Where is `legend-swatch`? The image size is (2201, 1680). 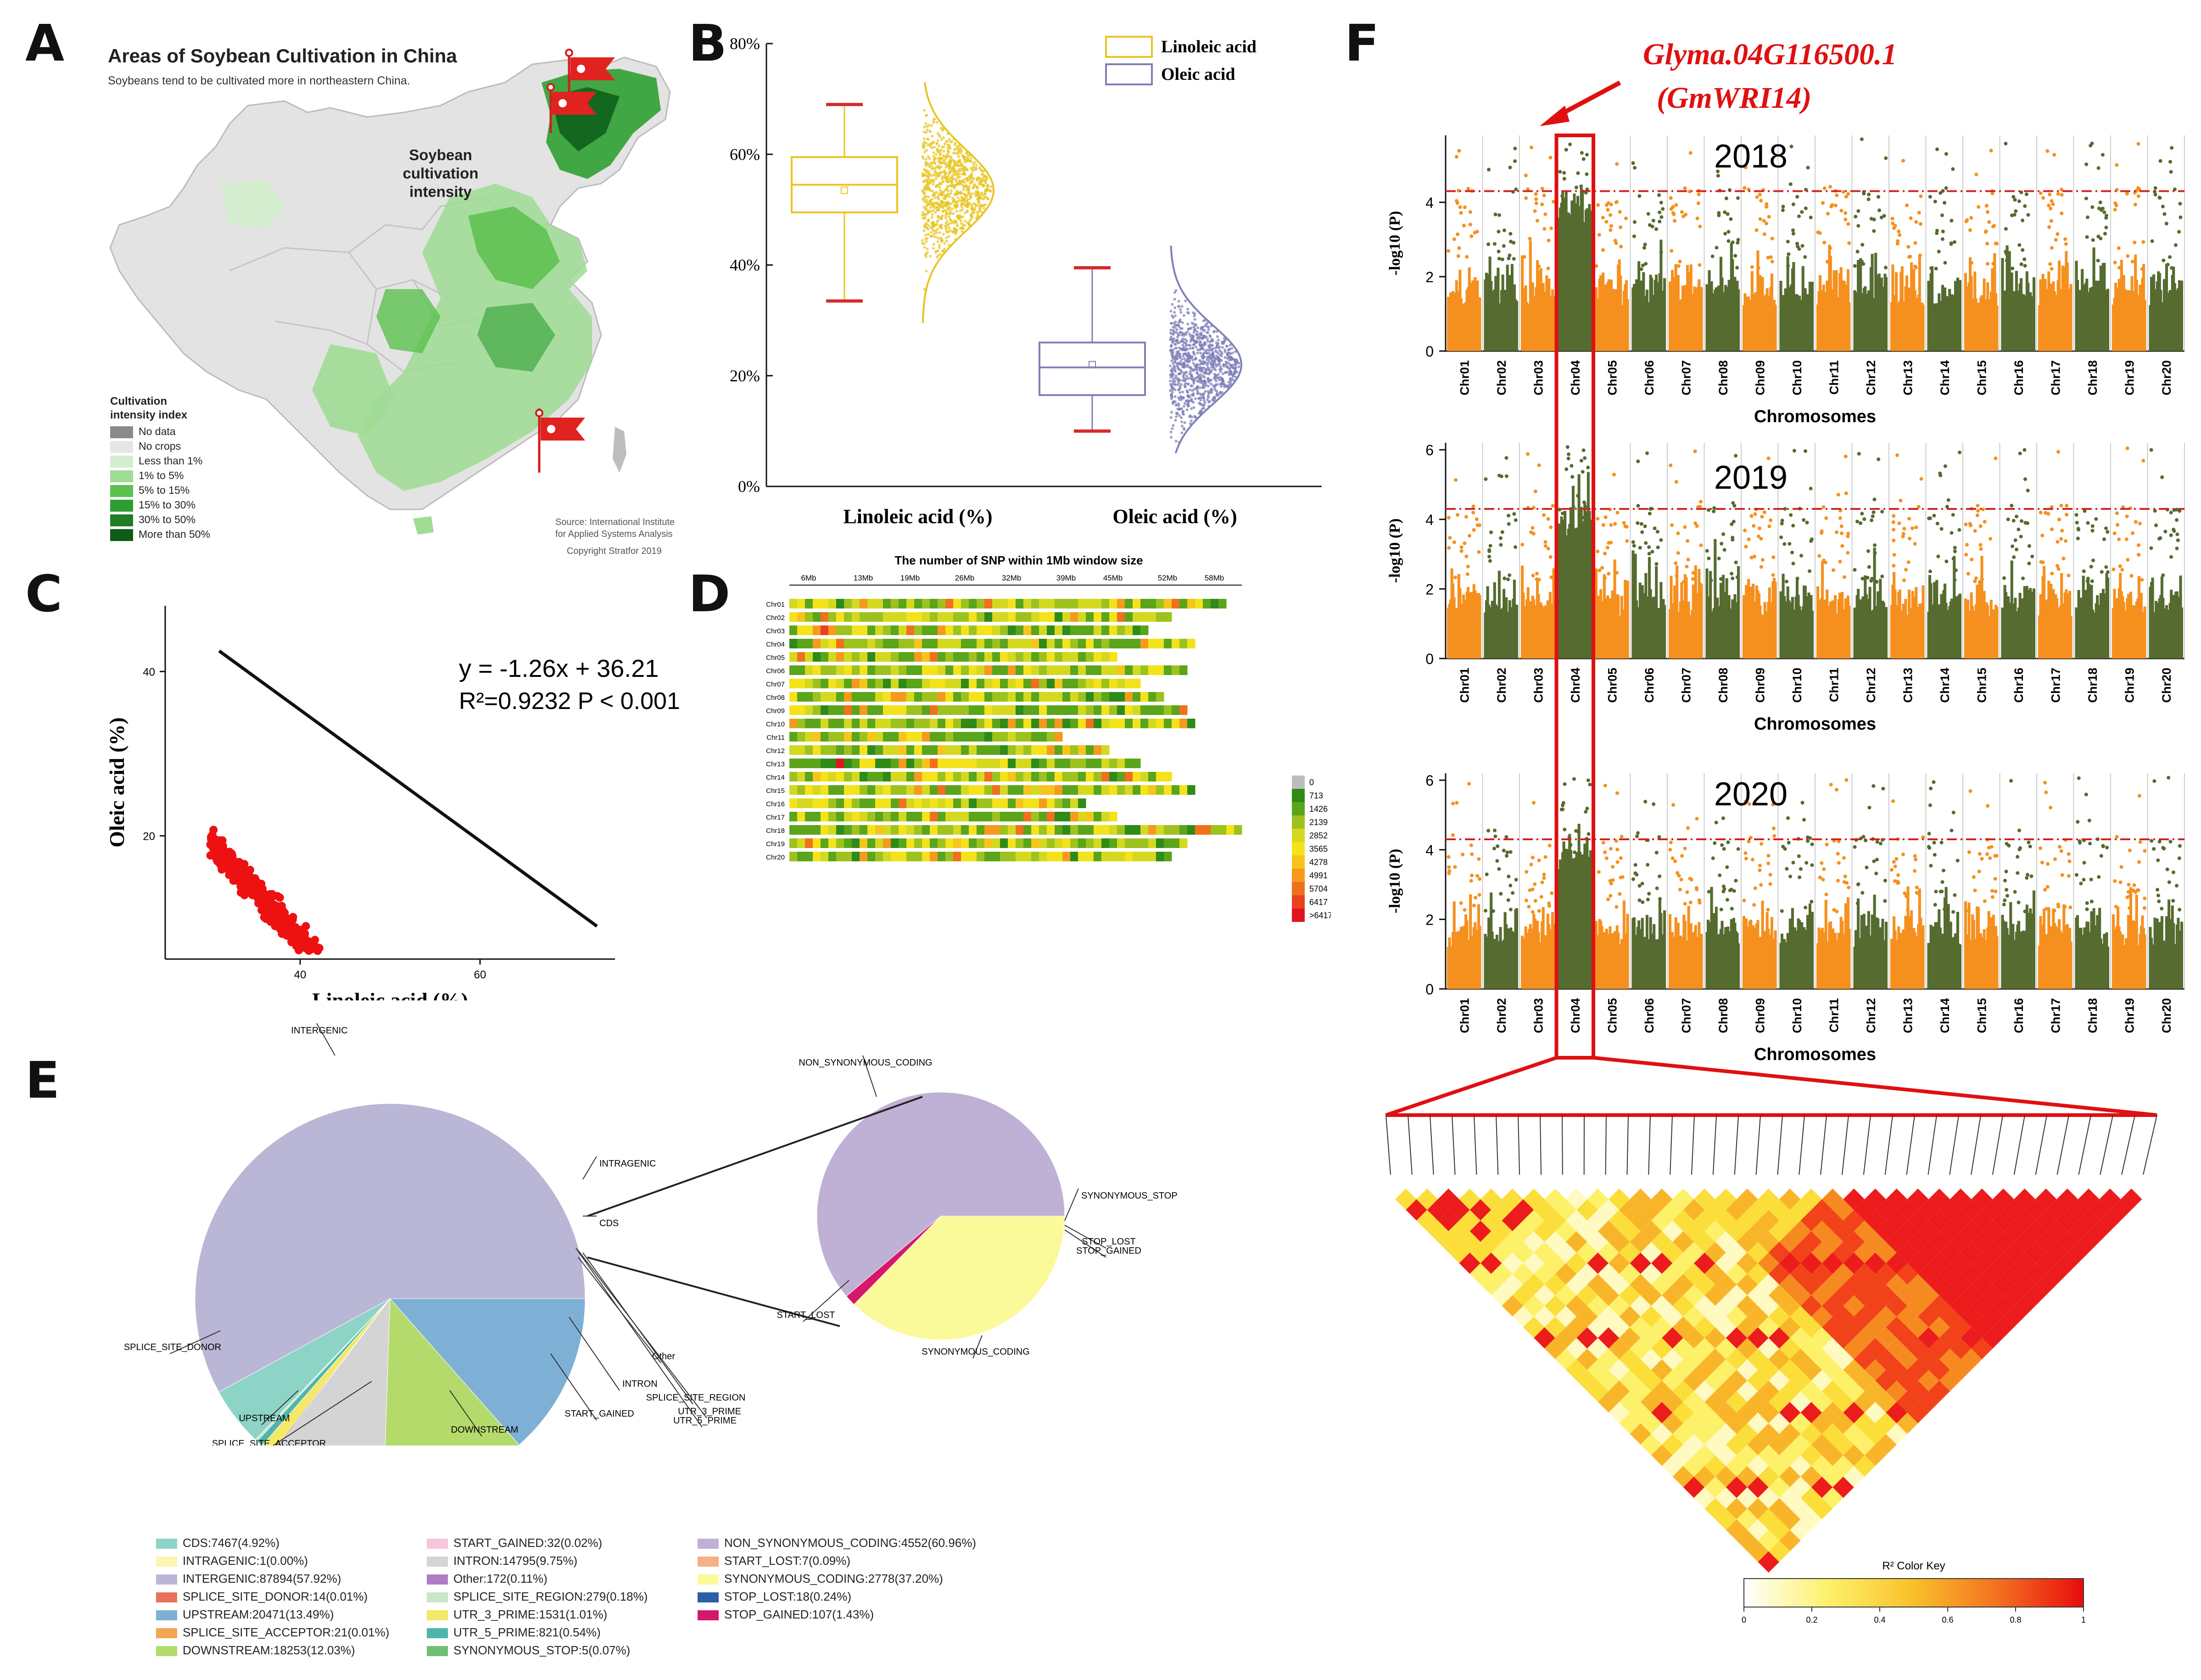 legend-swatch is located at coordinates (709, 1562).